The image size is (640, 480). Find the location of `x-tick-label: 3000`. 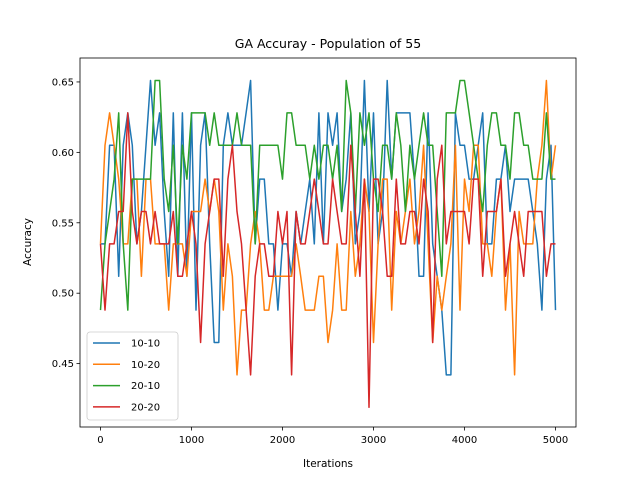

x-tick-label: 3000 is located at coordinates (373, 440).